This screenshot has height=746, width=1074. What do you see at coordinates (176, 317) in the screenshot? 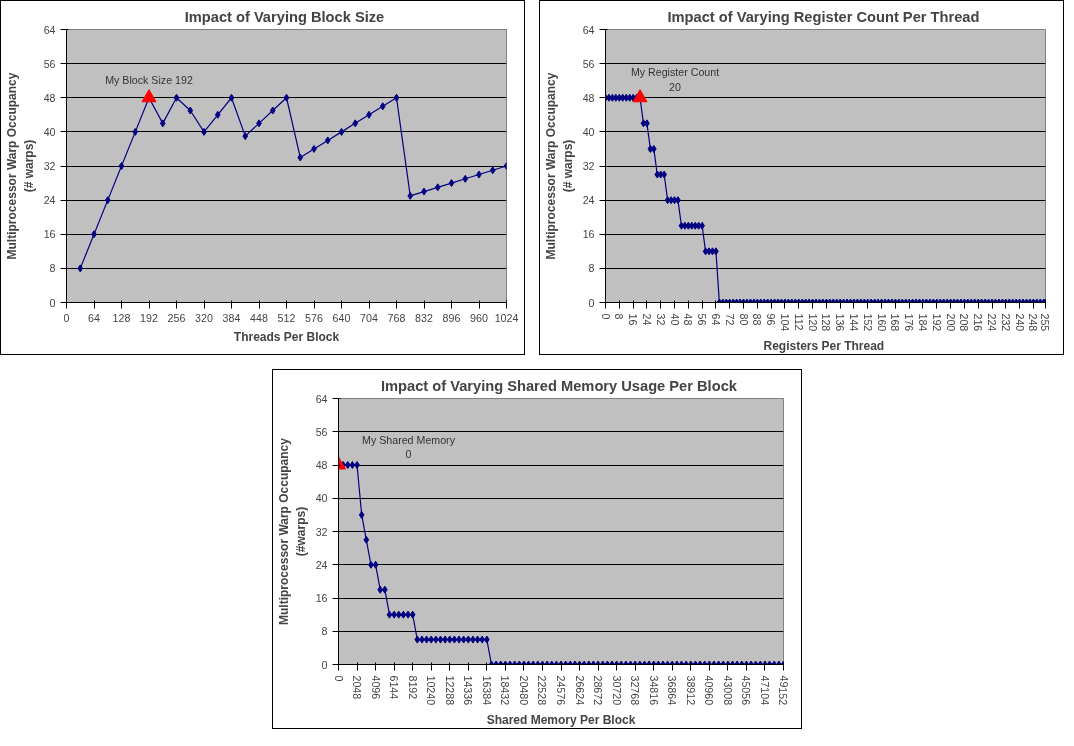
I see `x-tick-label: 256` at bounding box center [176, 317].